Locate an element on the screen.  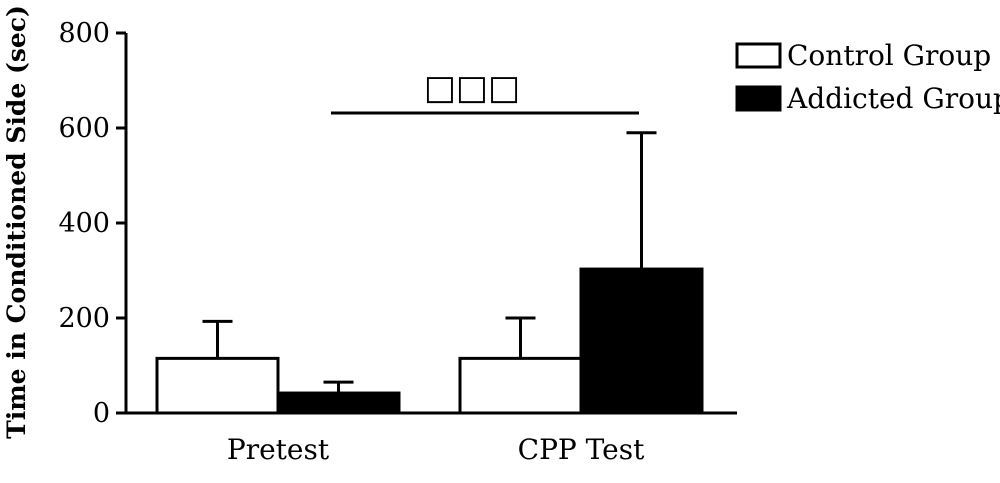
legend: Control Group Addicted Group is located at coordinates (867, 77).